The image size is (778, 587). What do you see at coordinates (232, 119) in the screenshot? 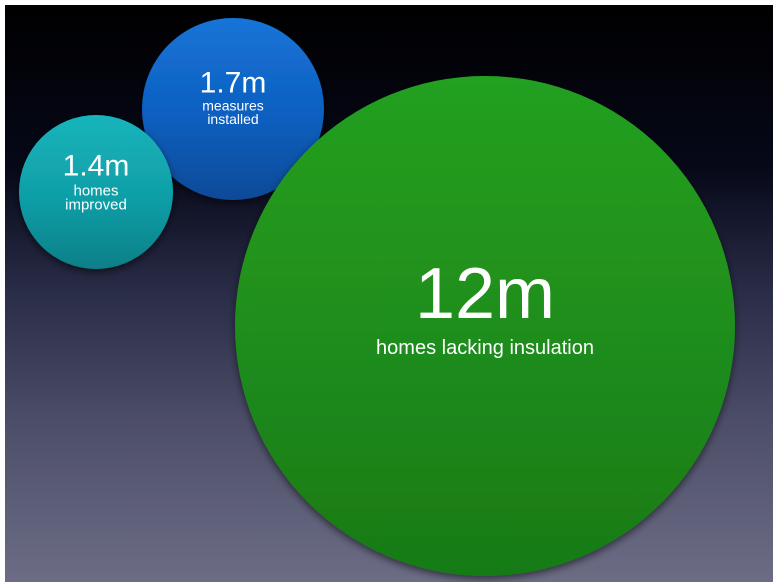
I see `bubble-caption-measures-installed-line-2: installed` at bounding box center [232, 119].